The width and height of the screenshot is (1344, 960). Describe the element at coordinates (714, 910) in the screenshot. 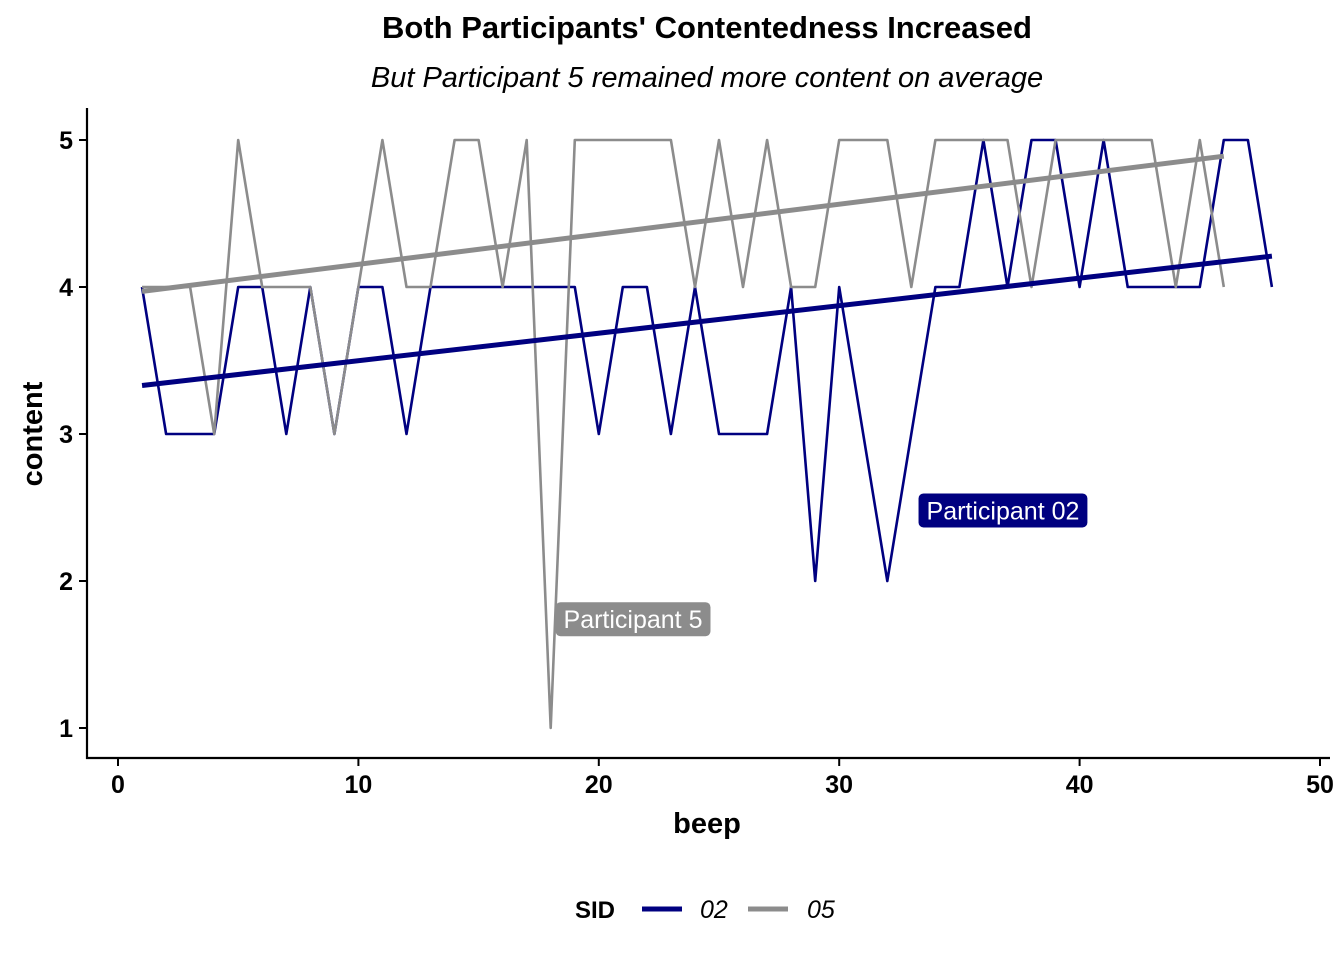

I see `legend-label-02: 02` at that location.